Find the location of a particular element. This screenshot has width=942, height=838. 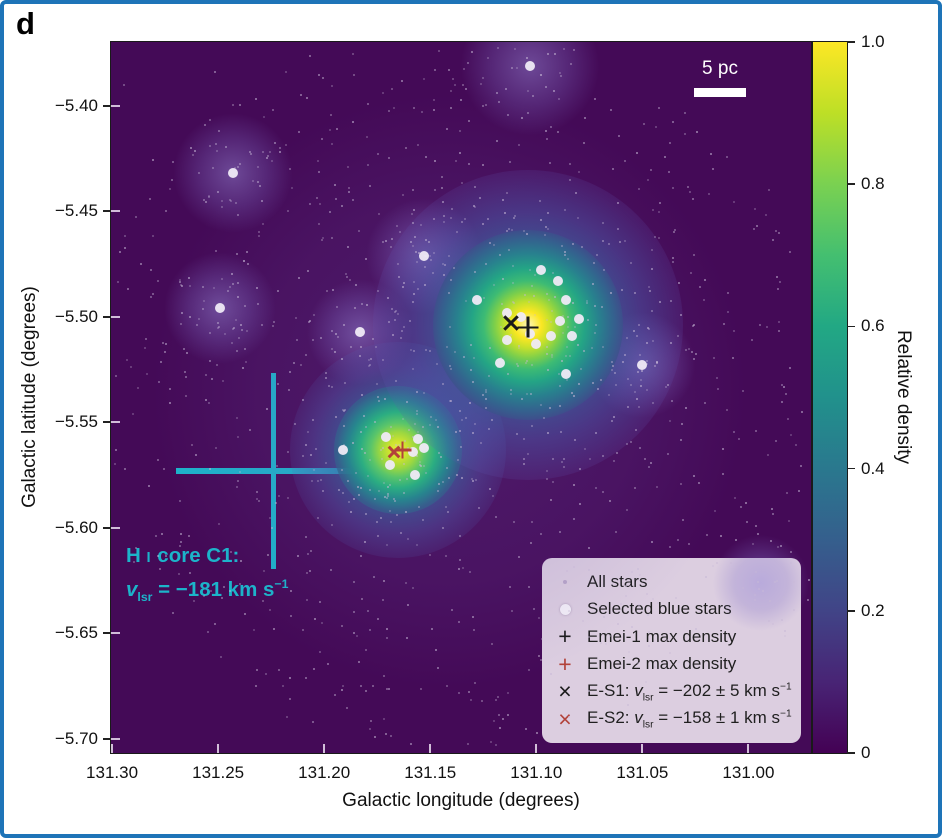

x-inner-tick is located at coordinates (642, 748).